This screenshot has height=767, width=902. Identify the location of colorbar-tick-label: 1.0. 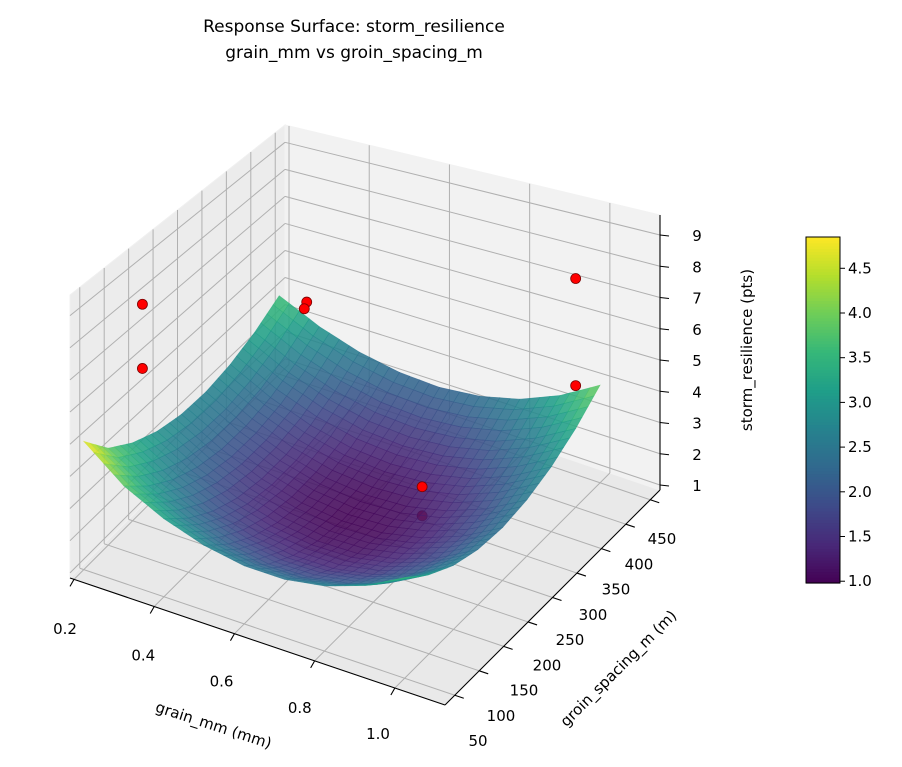
(860, 581).